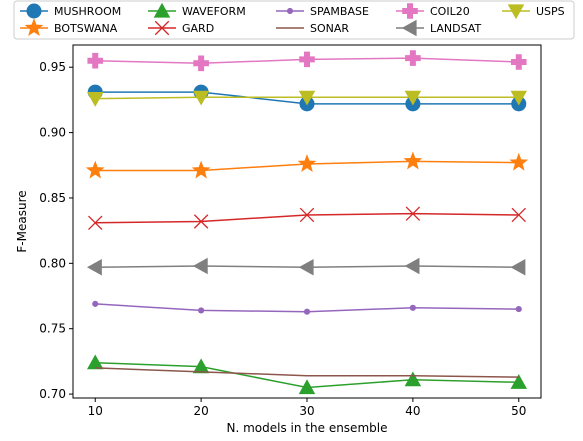 The height and width of the screenshot is (441, 583). Describe the element at coordinates (516, 12) in the screenshot. I see `legend-marker-usps` at that location.